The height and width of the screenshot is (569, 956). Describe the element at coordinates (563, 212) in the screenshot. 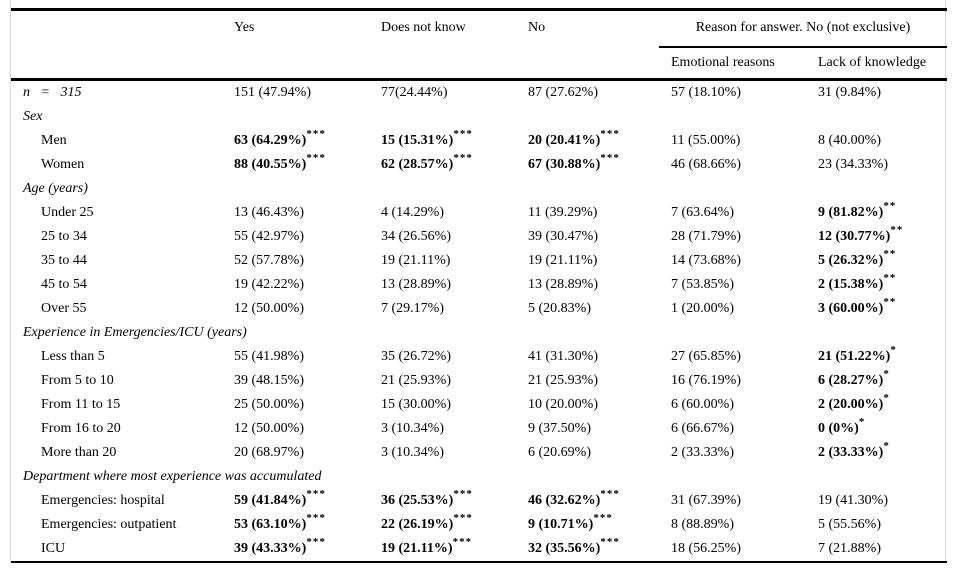

I see `cell-value: 11 (39.29%)` at that location.